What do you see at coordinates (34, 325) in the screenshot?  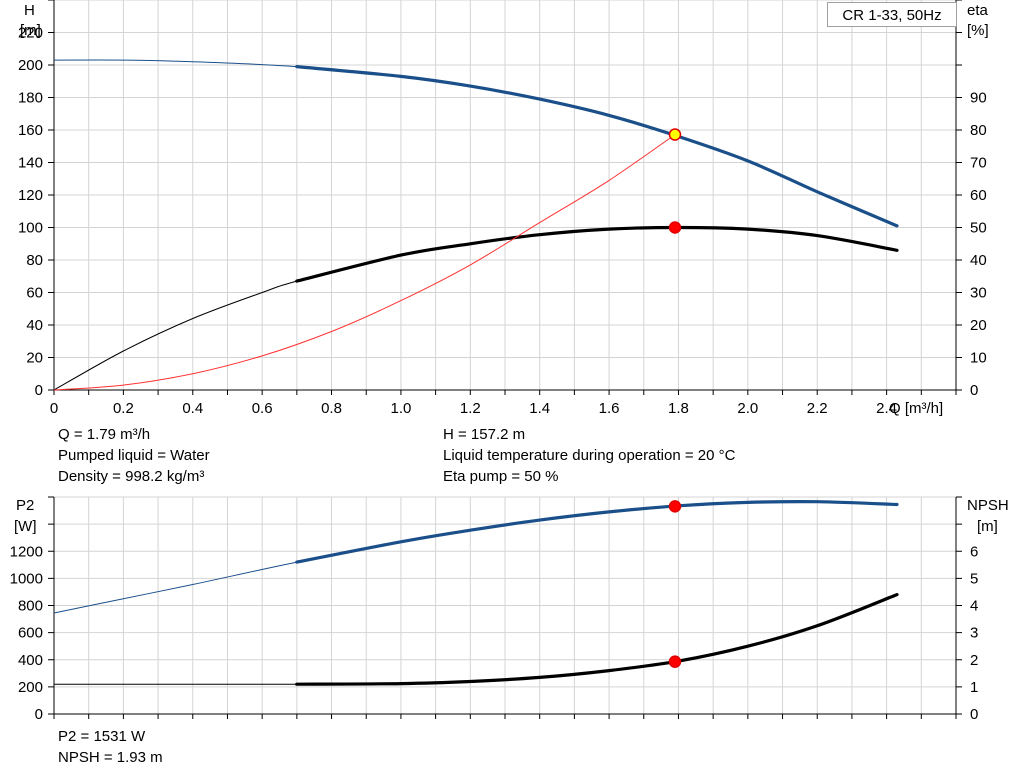 I see `y-left-tick-label: 40` at bounding box center [34, 325].